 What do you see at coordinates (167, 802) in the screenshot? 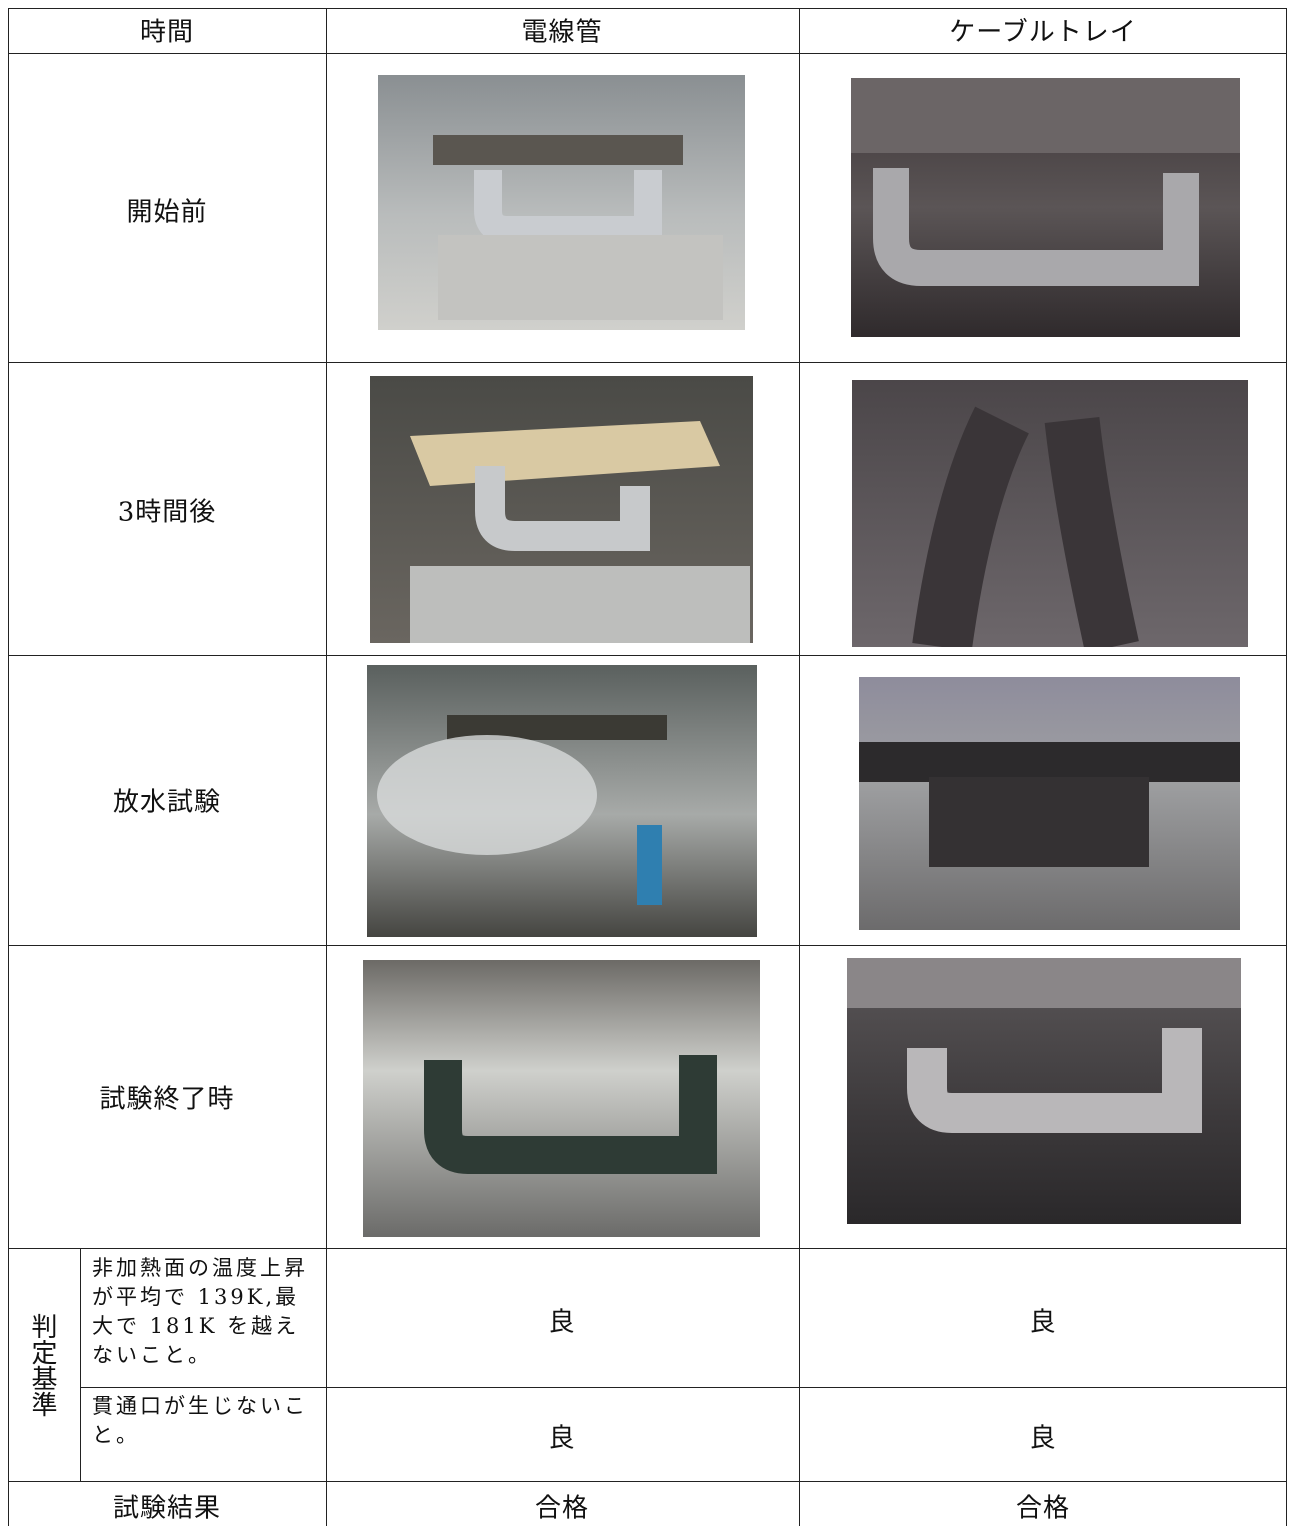
I see `row-label: 放水試験` at bounding box center [167, 802].